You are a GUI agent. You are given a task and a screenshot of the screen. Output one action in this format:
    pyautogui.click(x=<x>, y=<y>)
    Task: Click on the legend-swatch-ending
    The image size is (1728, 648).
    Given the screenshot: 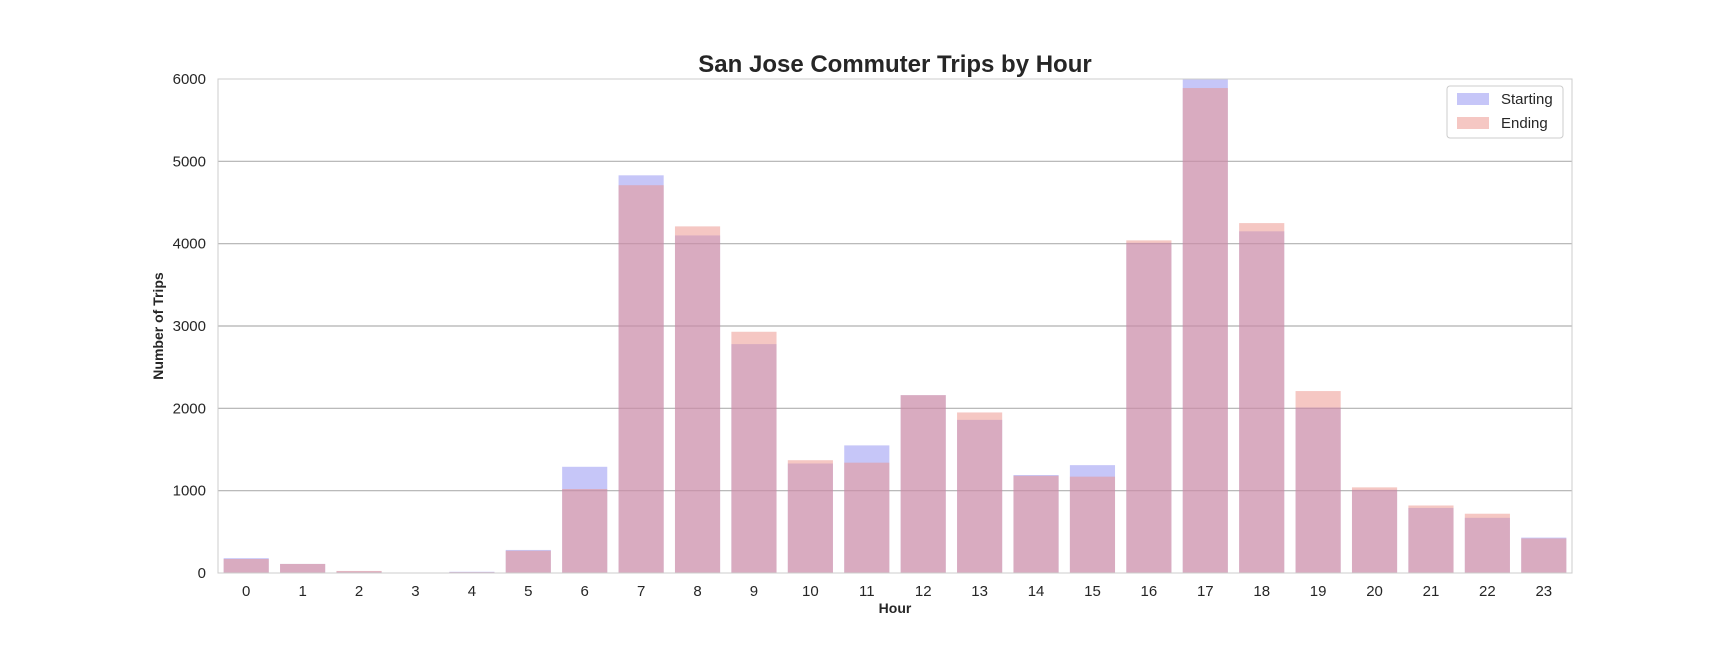 What is the action you would take?
    pyautogui.click(x=1473, y=123)
    